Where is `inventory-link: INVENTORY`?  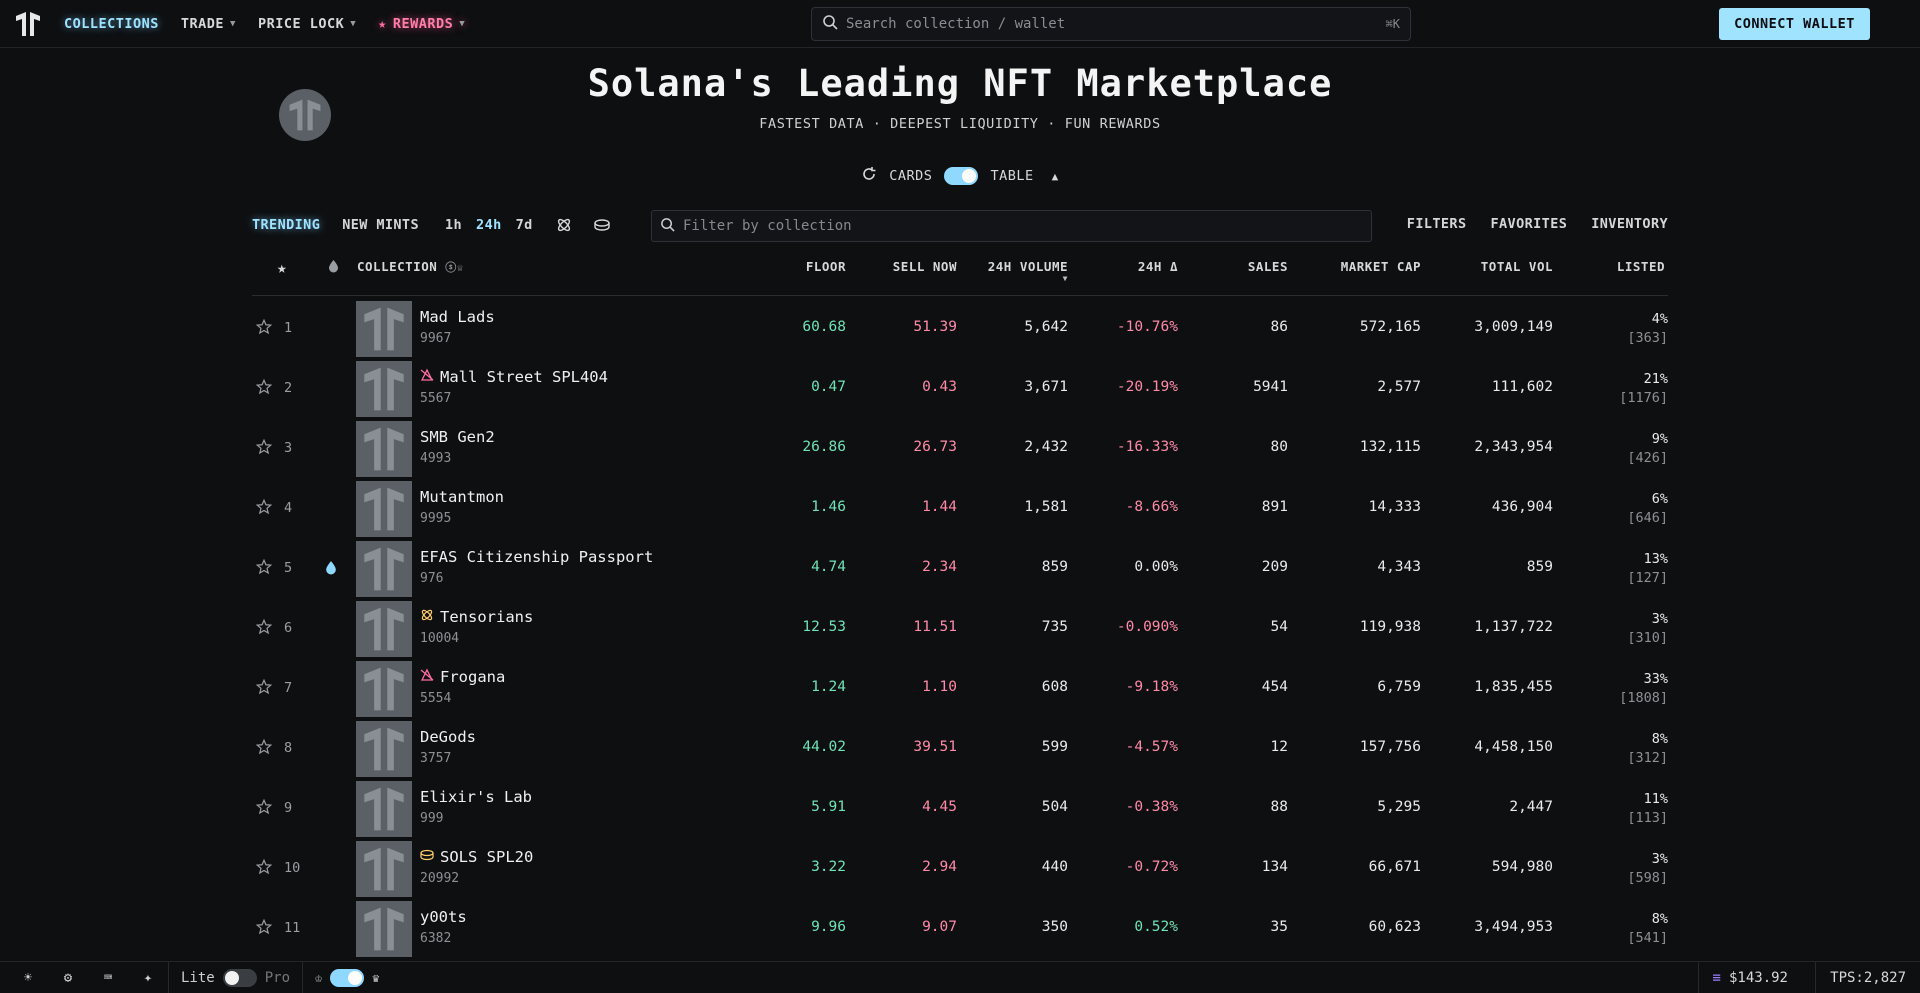
inventory-link: INVENTORY is located at coordinates (1629, 224).